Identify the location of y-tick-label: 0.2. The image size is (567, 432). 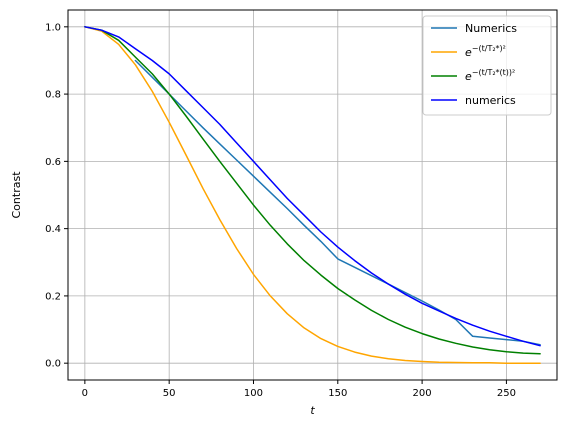
(53, 296).